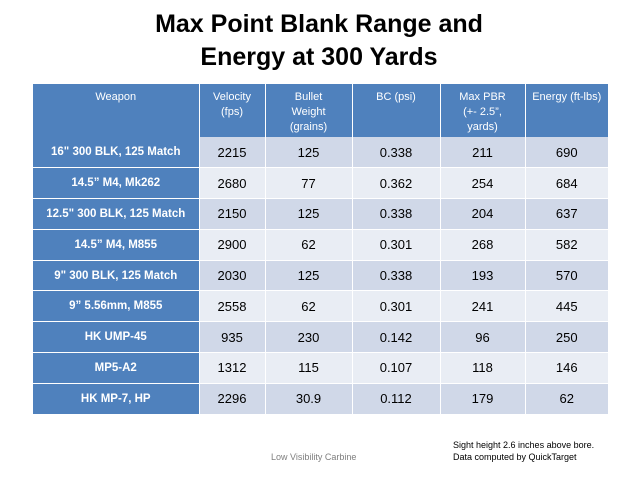 This screenshot has width=638, height=479. Describe the element at coordinates (232, 399) in the screenshot. I see `value-cell: 2296` at that location.